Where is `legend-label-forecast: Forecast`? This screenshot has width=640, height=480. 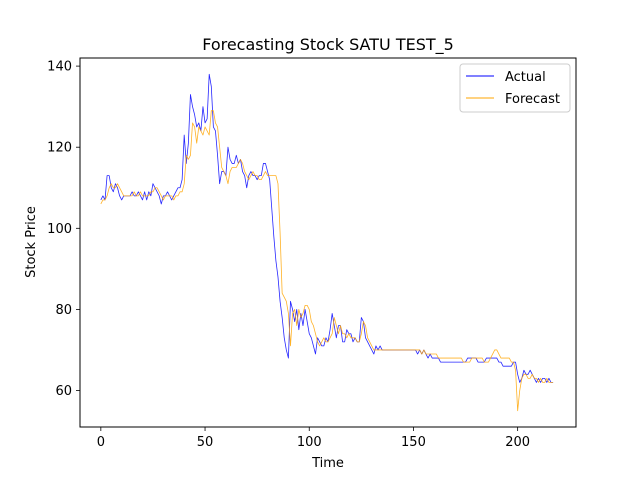
legend-label-forecast: Forecast is located at coordinates (532, 99).